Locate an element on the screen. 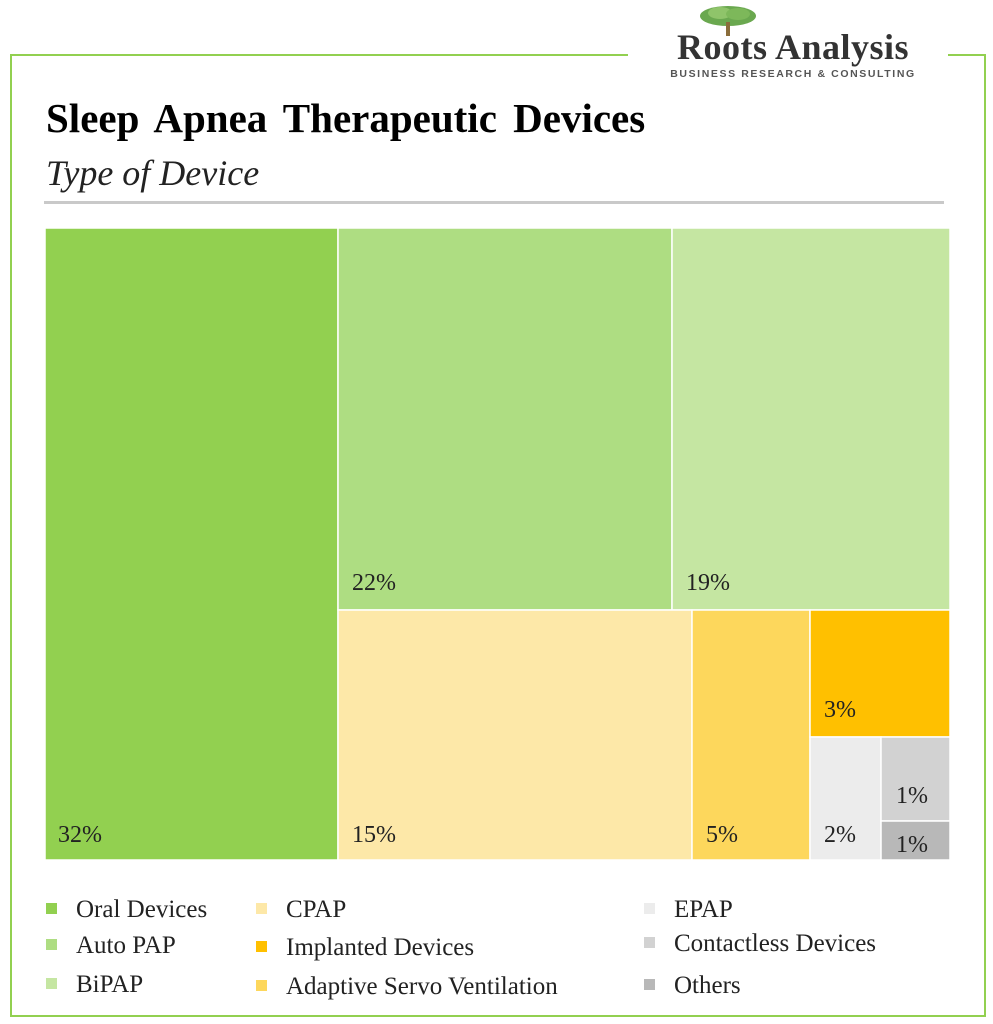 The width and height of the screenshot is (993, 1024). treemap-label-oral-devices: 32% is located at coordinates (80, 835).